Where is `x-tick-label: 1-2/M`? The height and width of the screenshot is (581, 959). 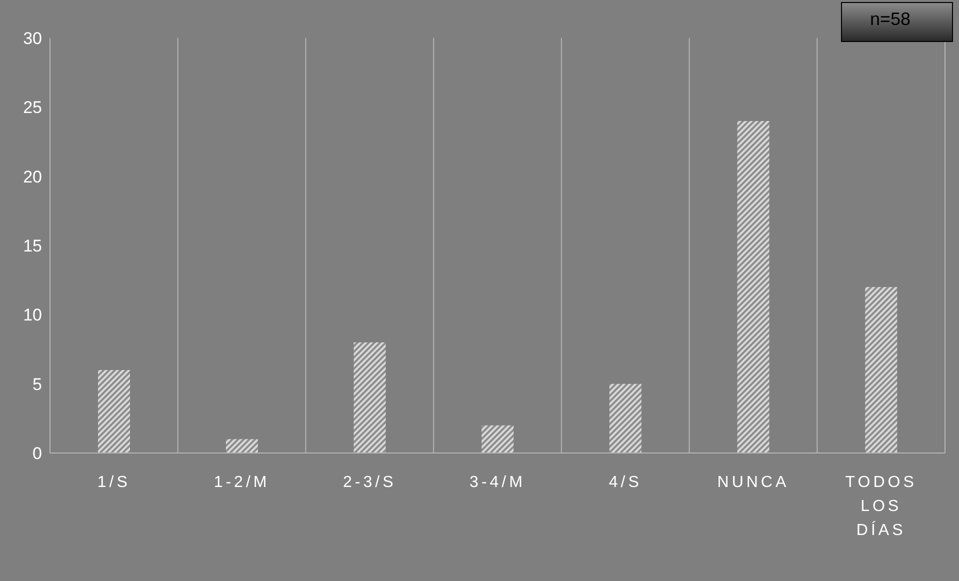
x-tick-label: 1-2/M is located at coordinates (242, 482).